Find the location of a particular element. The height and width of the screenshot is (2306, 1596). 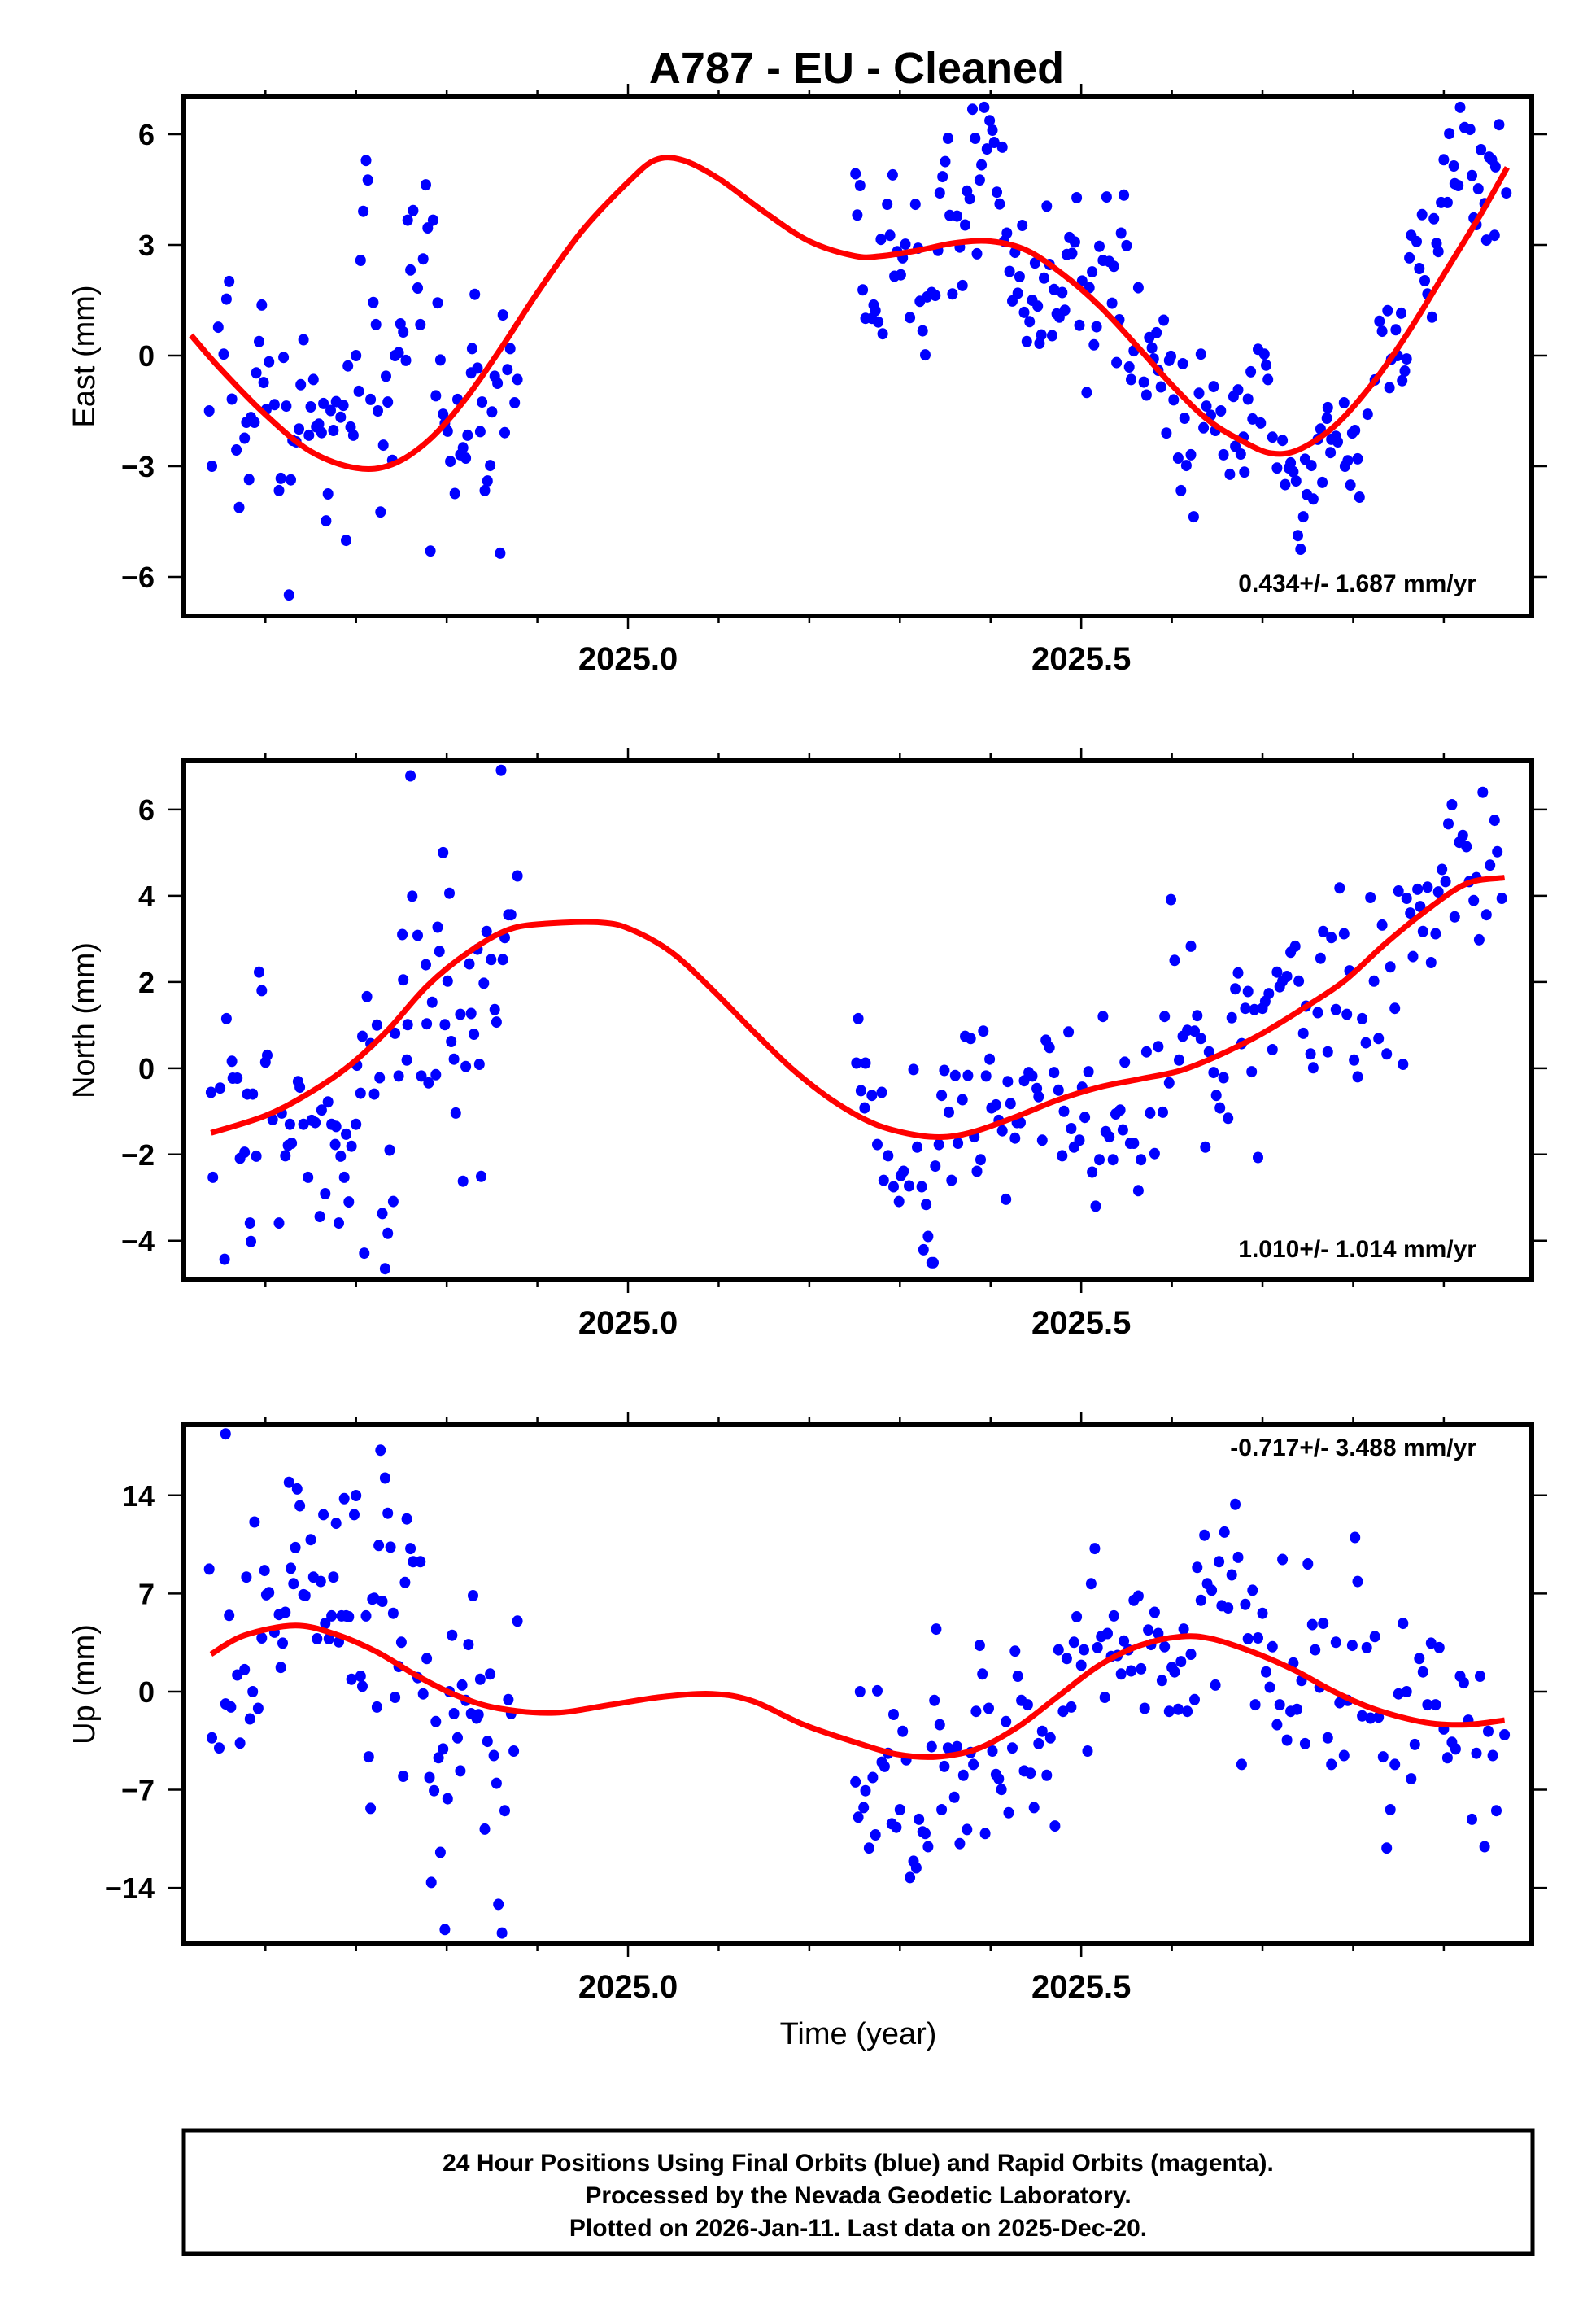

north-y-tick-label: −2 is located at coordinates (138, 1155).